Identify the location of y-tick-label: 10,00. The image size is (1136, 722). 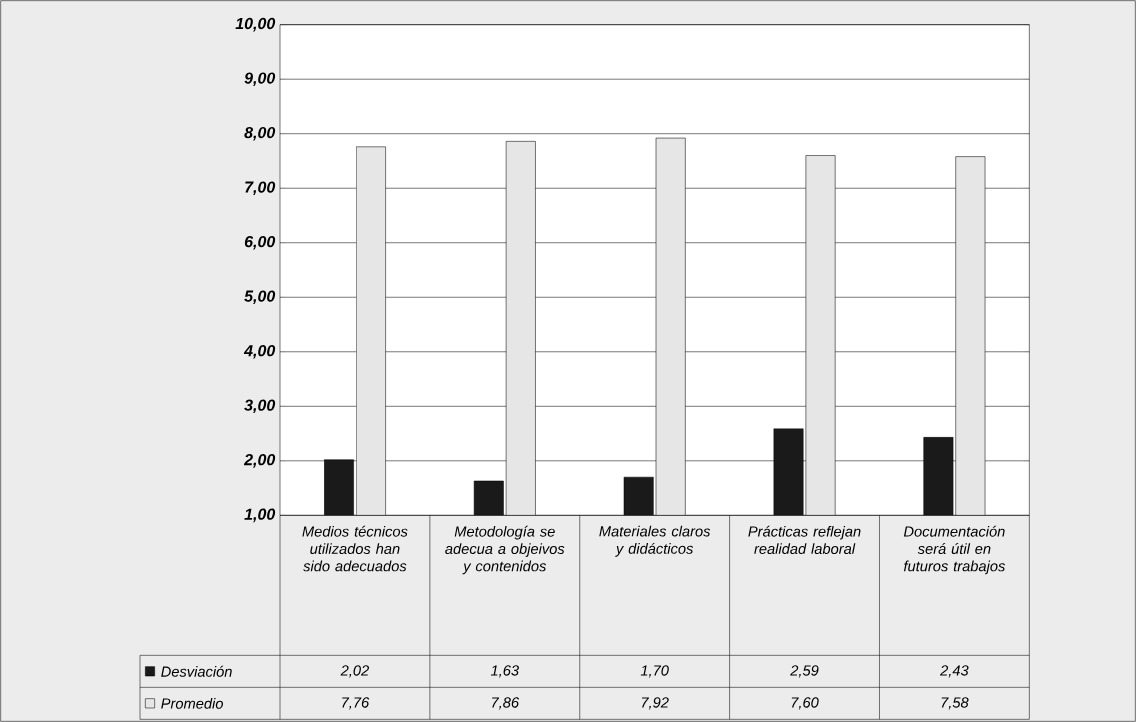
(255, 24).